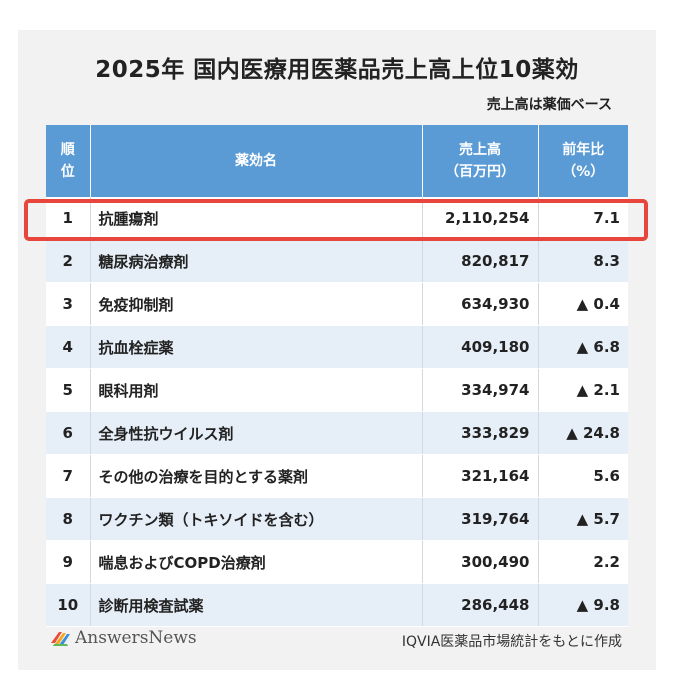  I want to click on header-yoy: 前年比 （%）, so click(583, 161).